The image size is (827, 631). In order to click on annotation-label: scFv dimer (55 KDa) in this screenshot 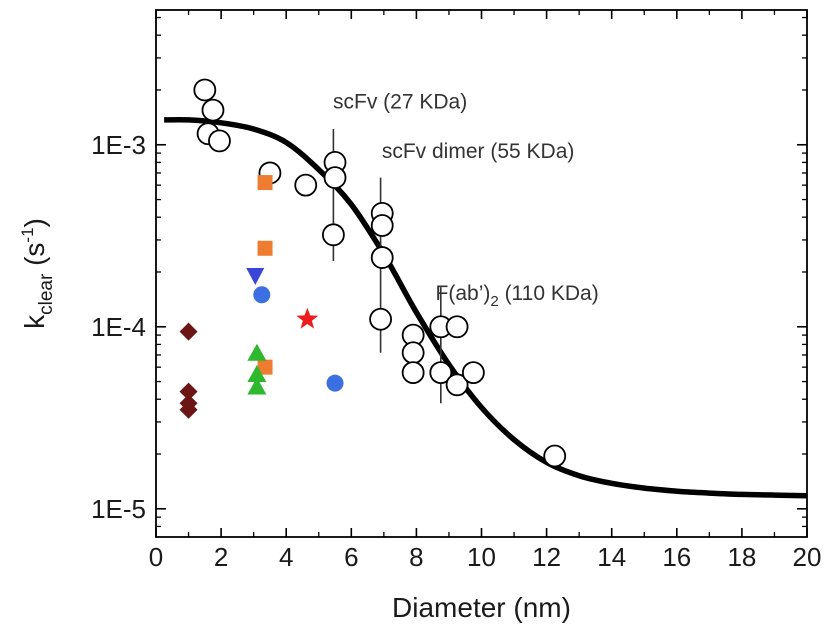, I will do `click(478, 151)`.